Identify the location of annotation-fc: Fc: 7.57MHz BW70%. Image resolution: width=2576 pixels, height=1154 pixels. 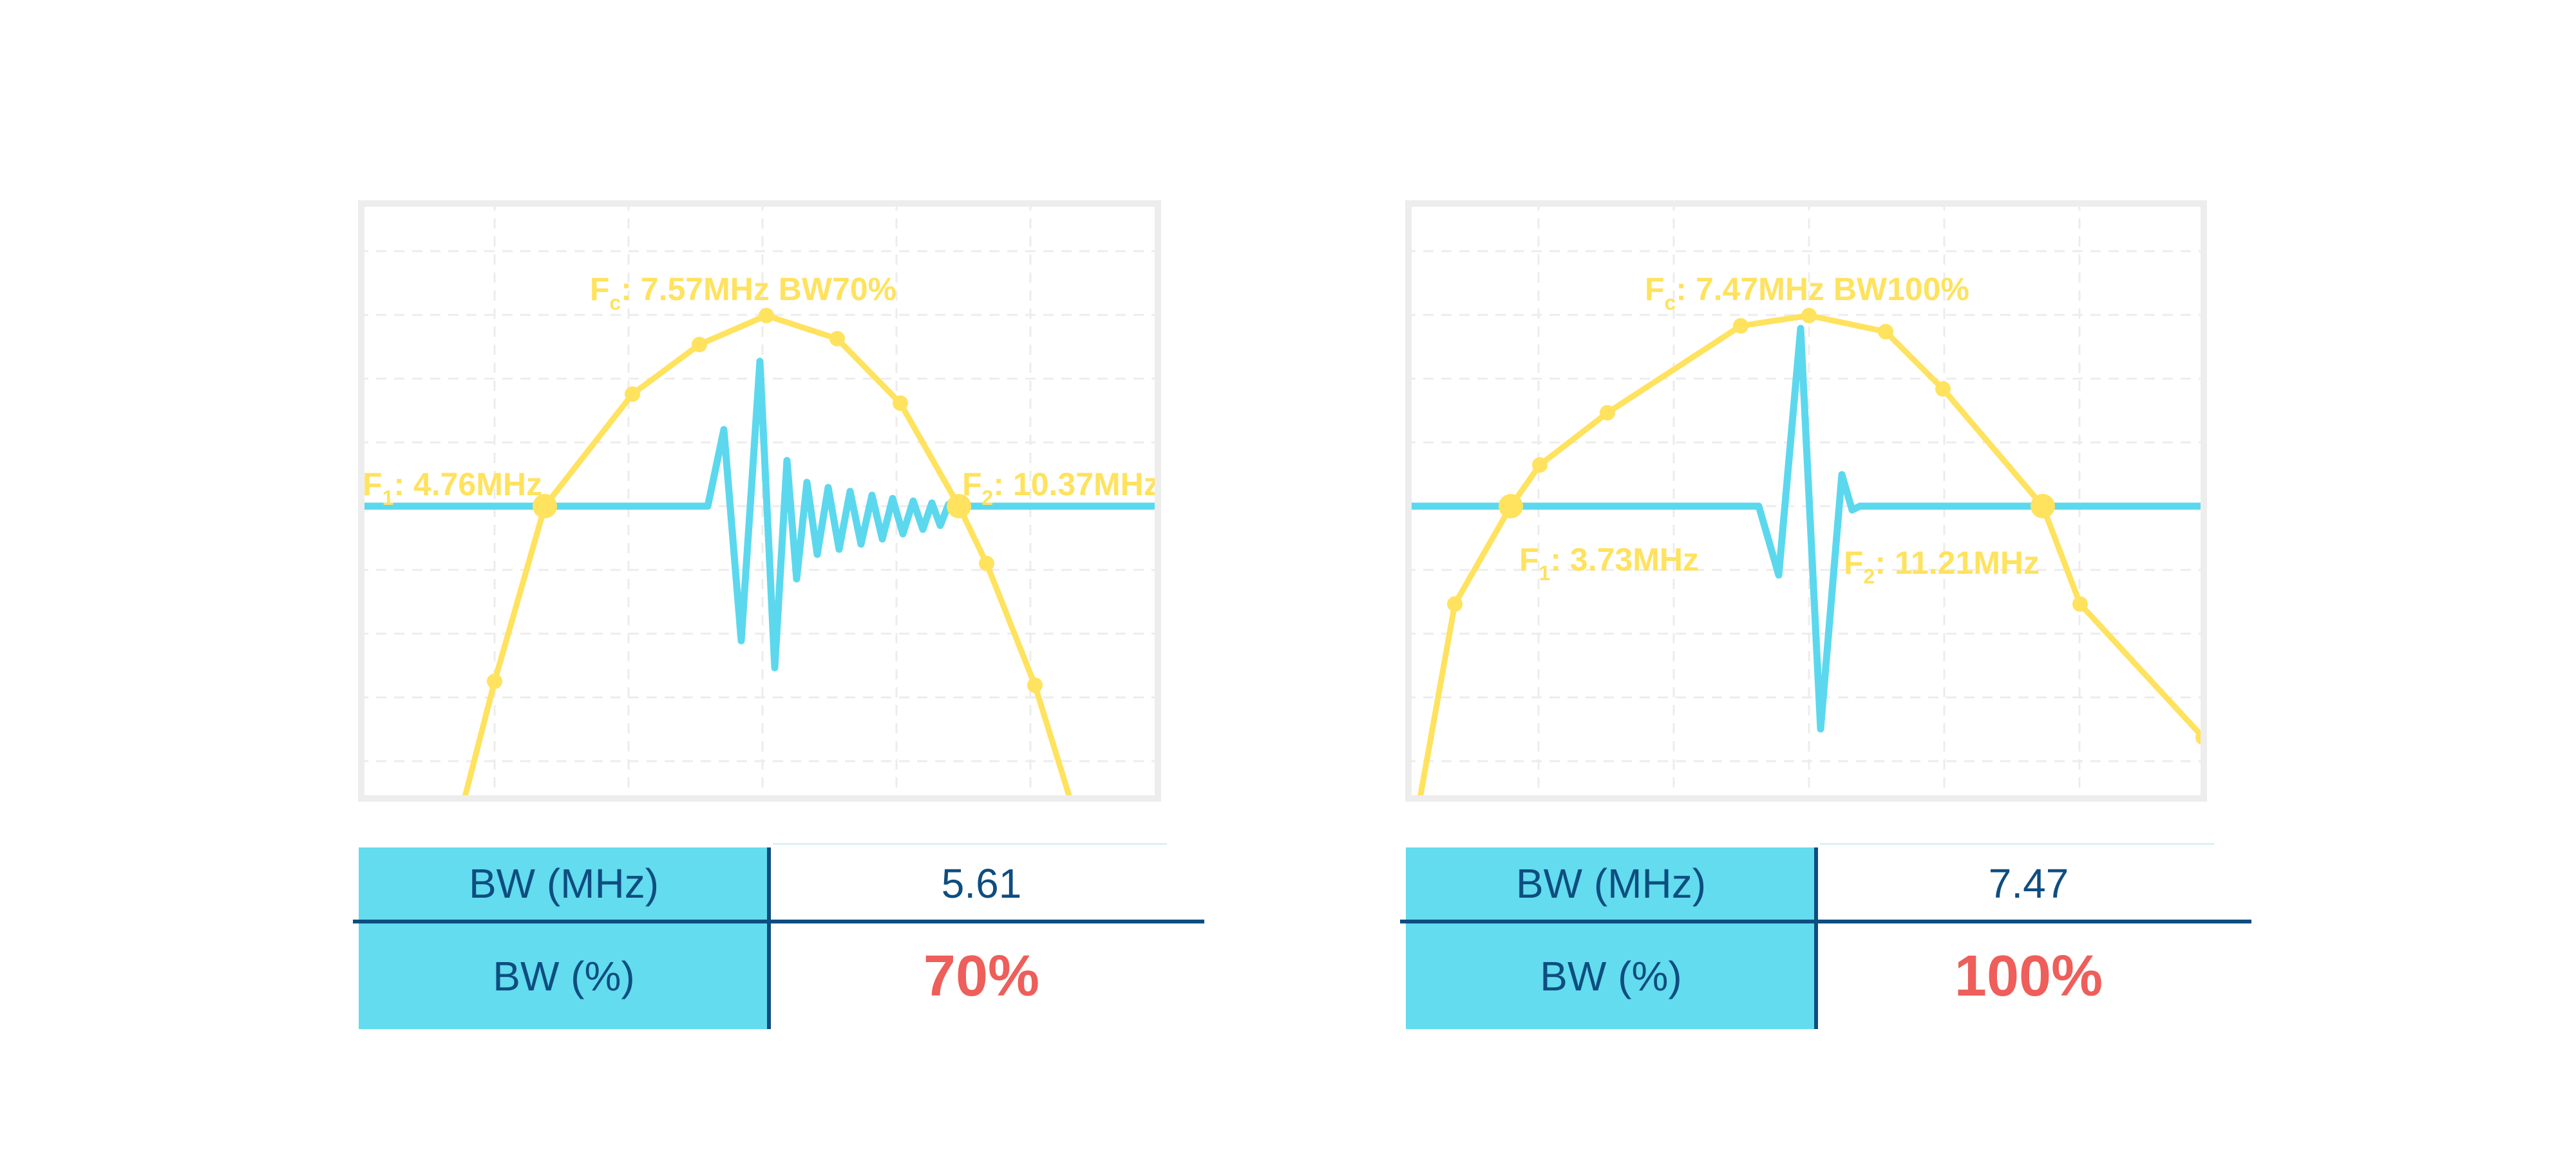
(743, 292).